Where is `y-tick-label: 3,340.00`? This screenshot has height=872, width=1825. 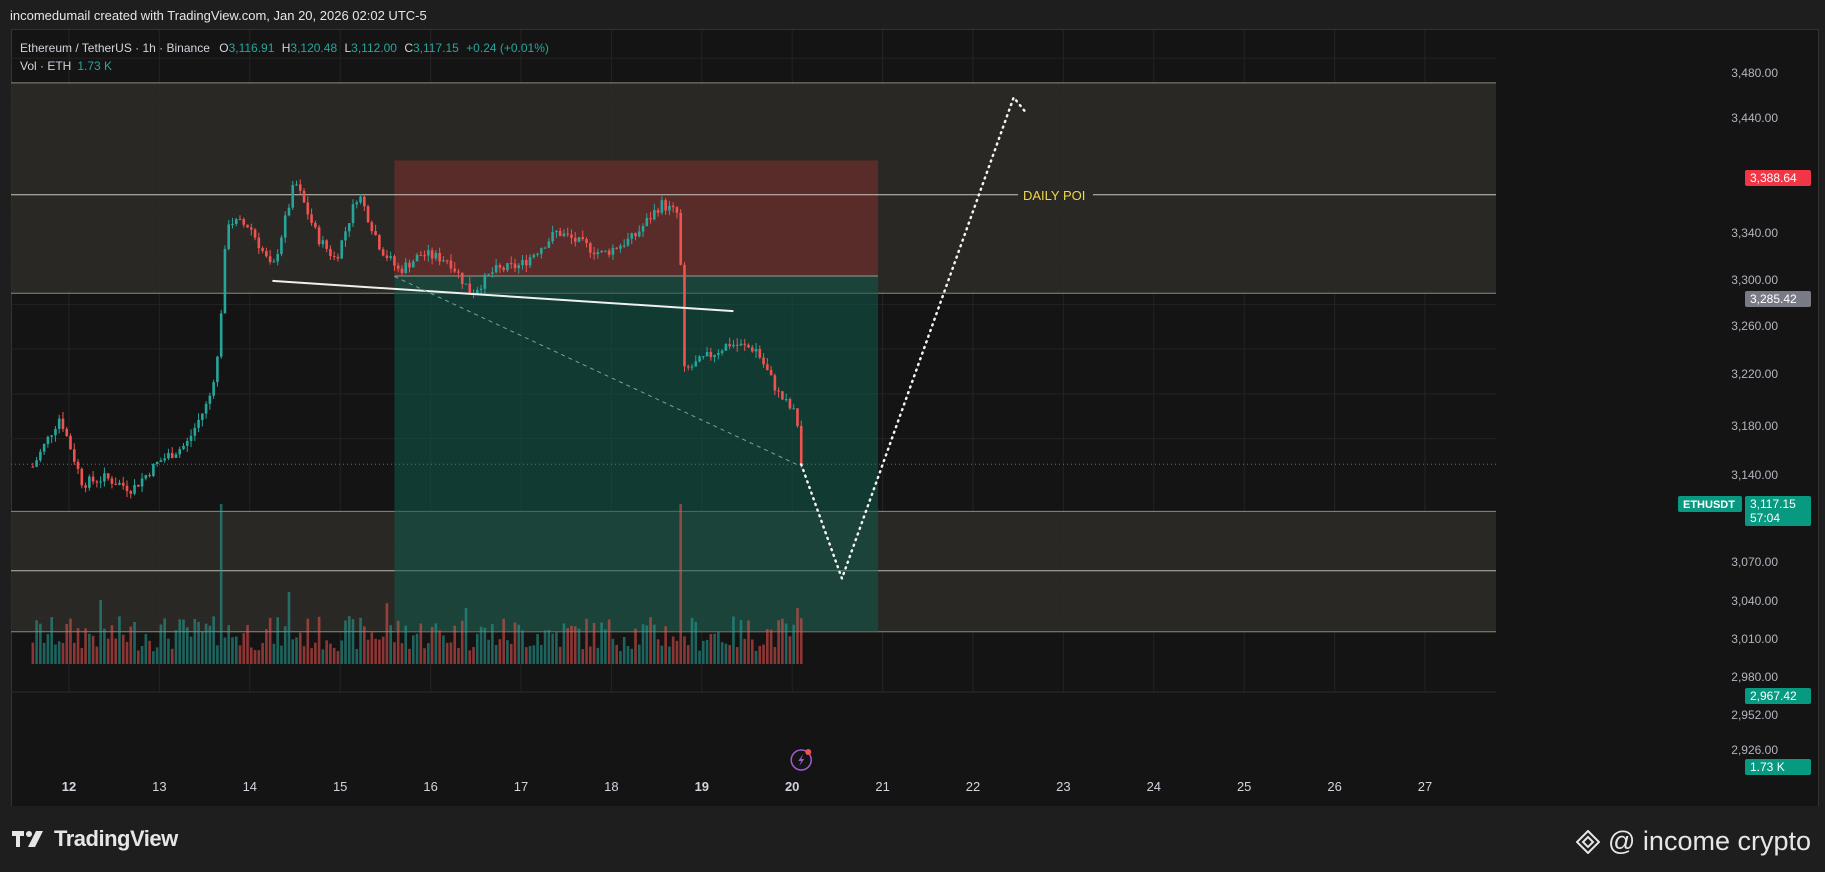 y-tick-label: 3,340.00 is located at coordinates (1754, 233).